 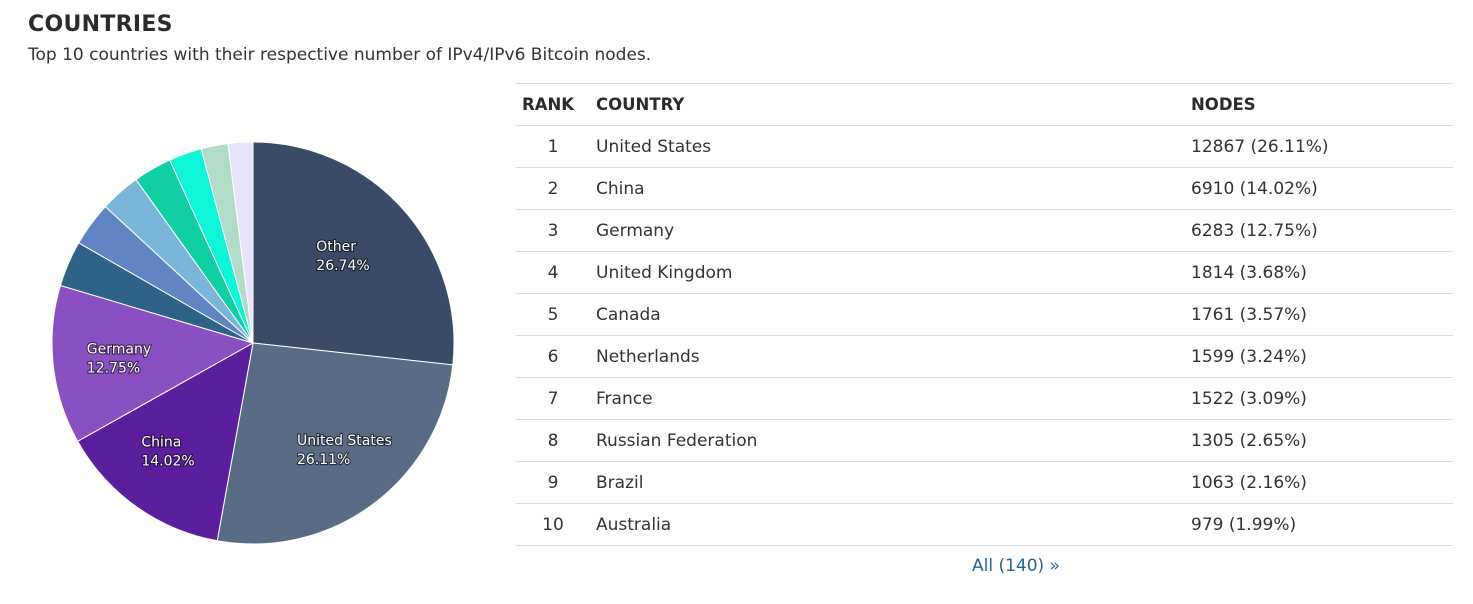 I want to click on rank-cell: 9, so click(x=553, y=482).